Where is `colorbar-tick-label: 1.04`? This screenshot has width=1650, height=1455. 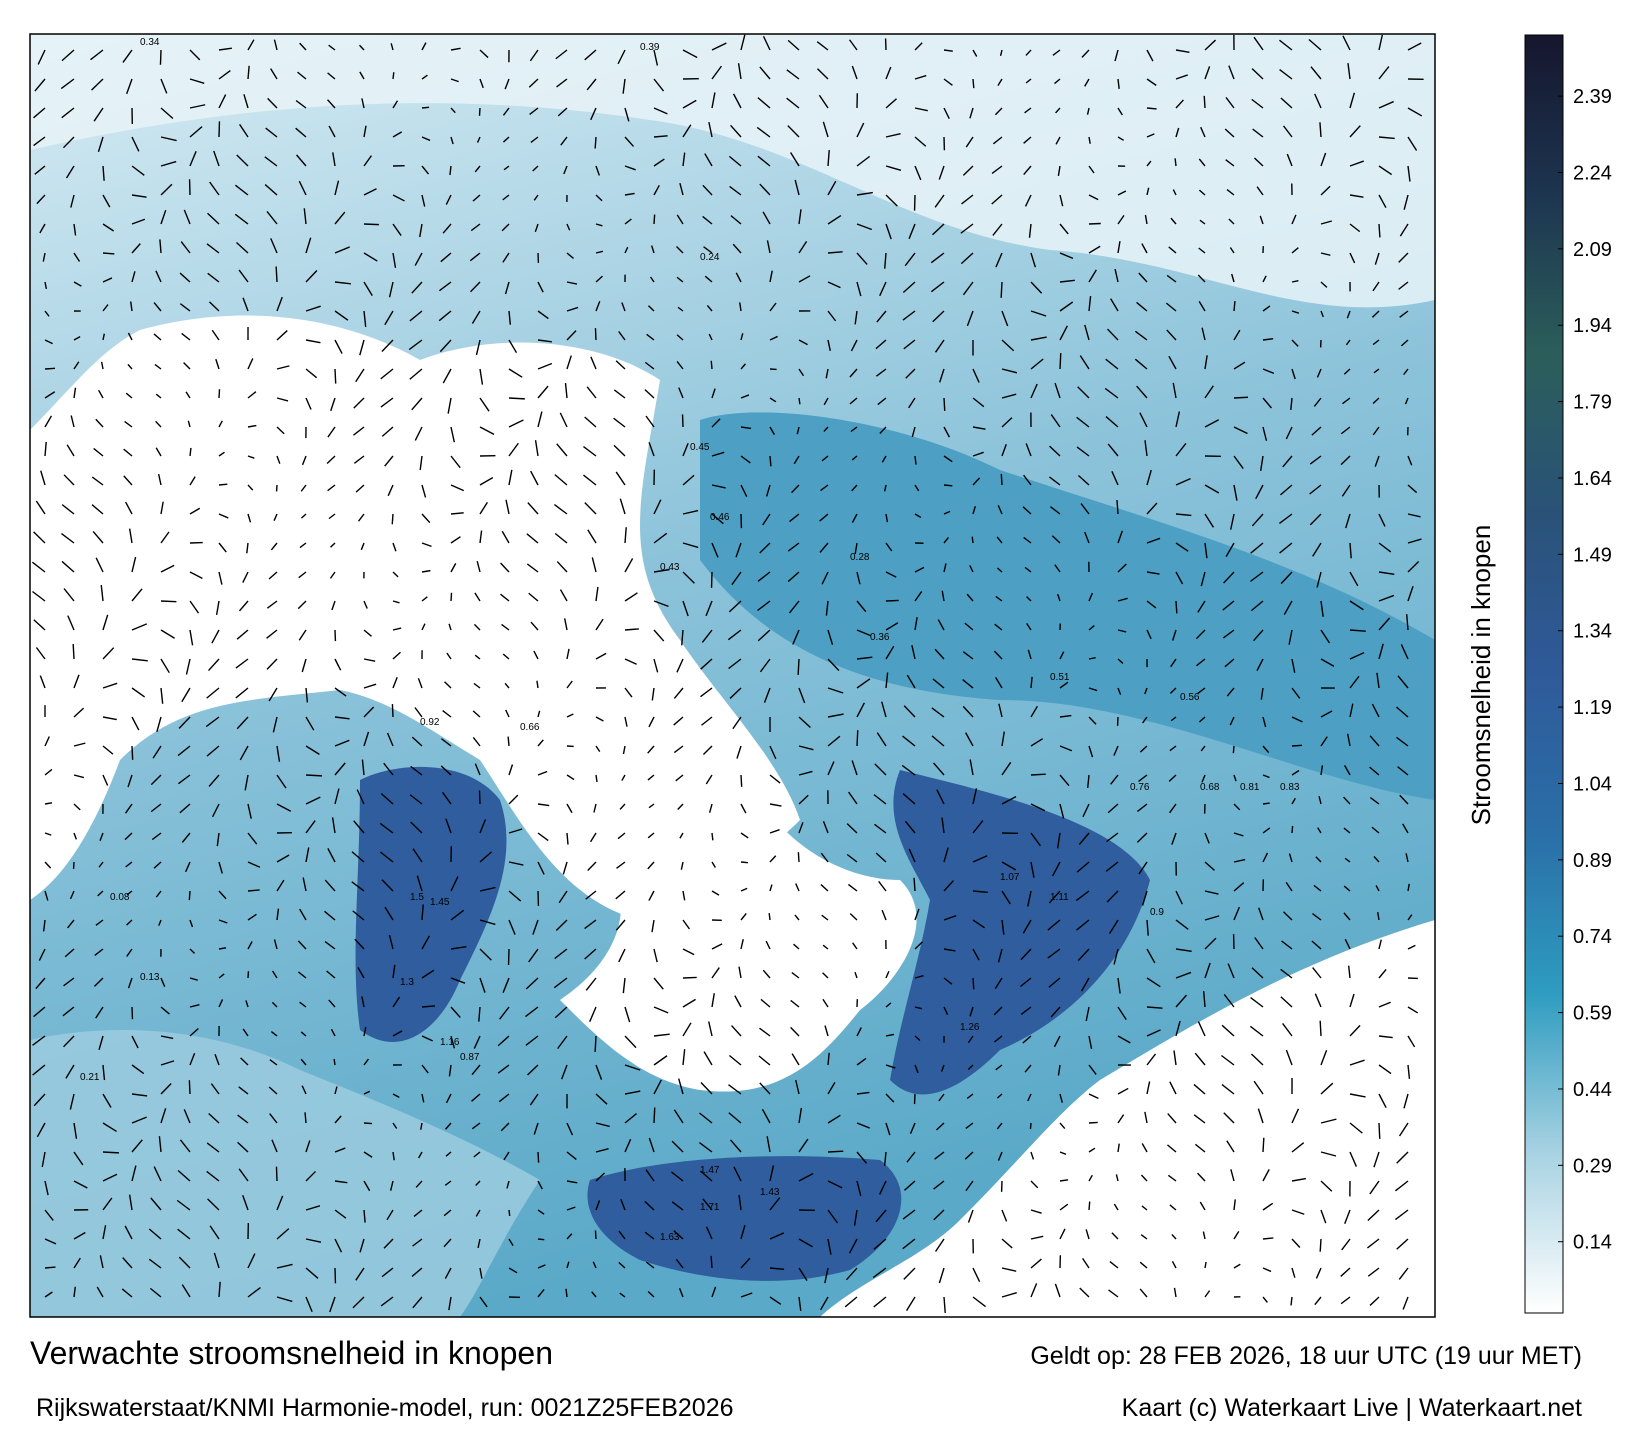 colorbar-tick-label: 1.04 is located at coordinates (1592, 784).